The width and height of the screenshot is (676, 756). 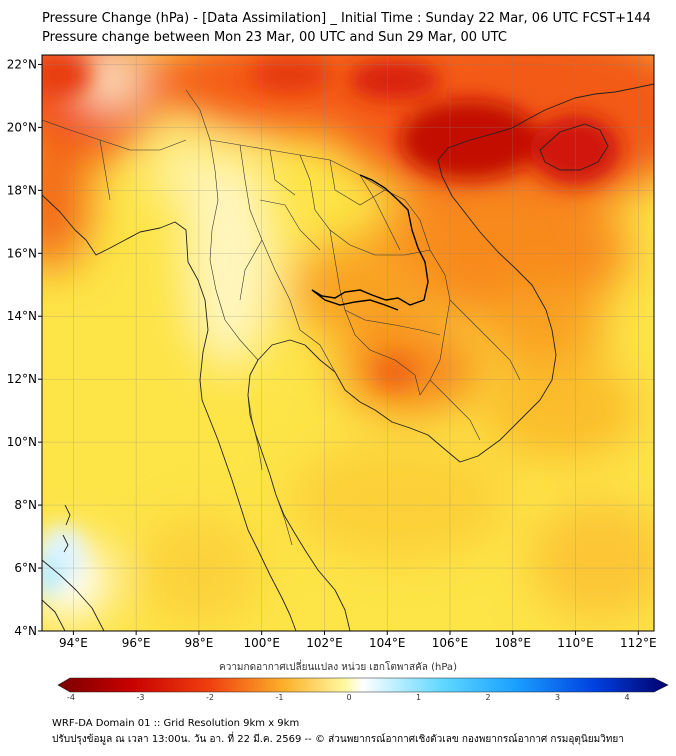 I want to click on lon-tick-label: 94°E, so click(x=73, y=643).